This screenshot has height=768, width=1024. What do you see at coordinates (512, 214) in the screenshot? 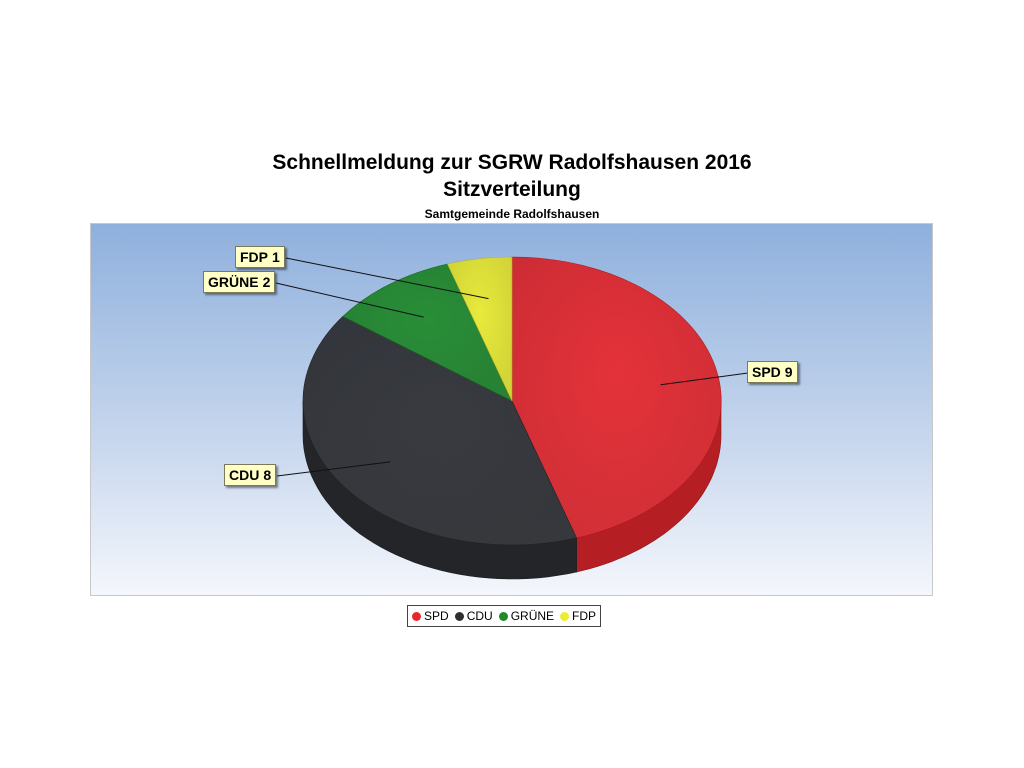
I see `chart-subtitle: Samtgemeinde Radolfshausen` at bounding box center [512, 214].